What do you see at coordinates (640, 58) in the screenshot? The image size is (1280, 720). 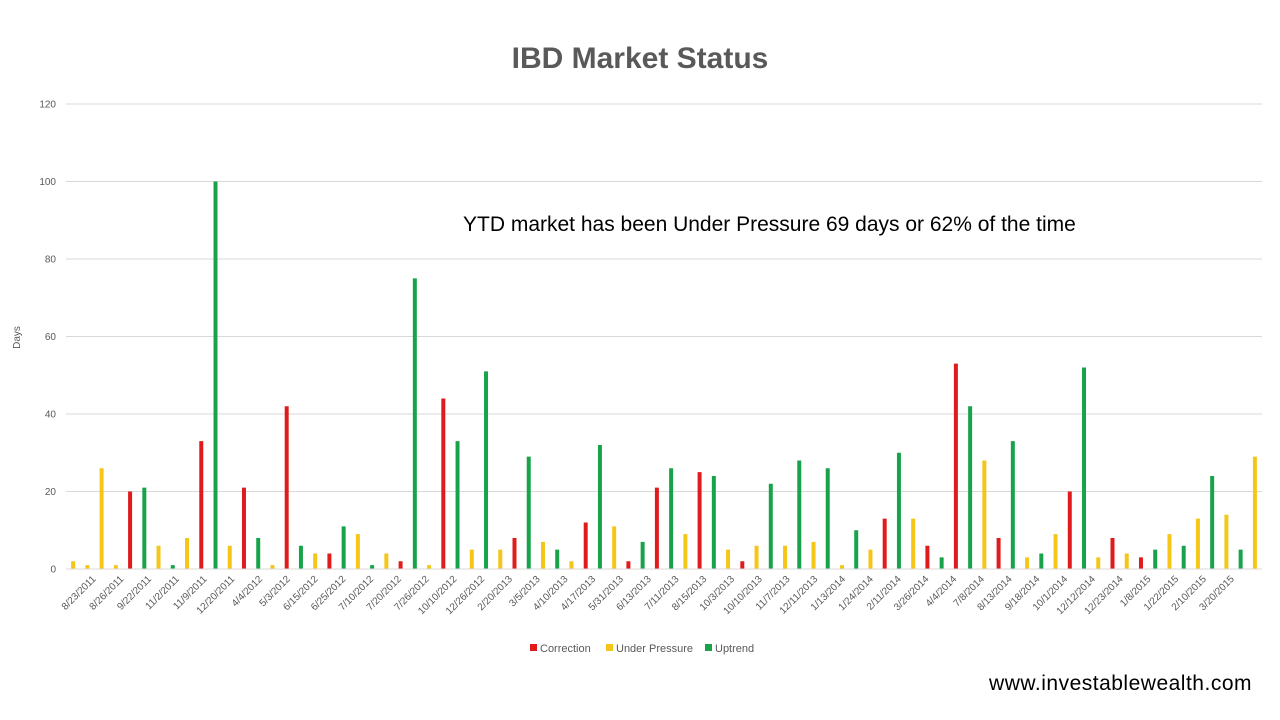 I see `chart-title: IBD Market Status` at bounding box center [640, 58].